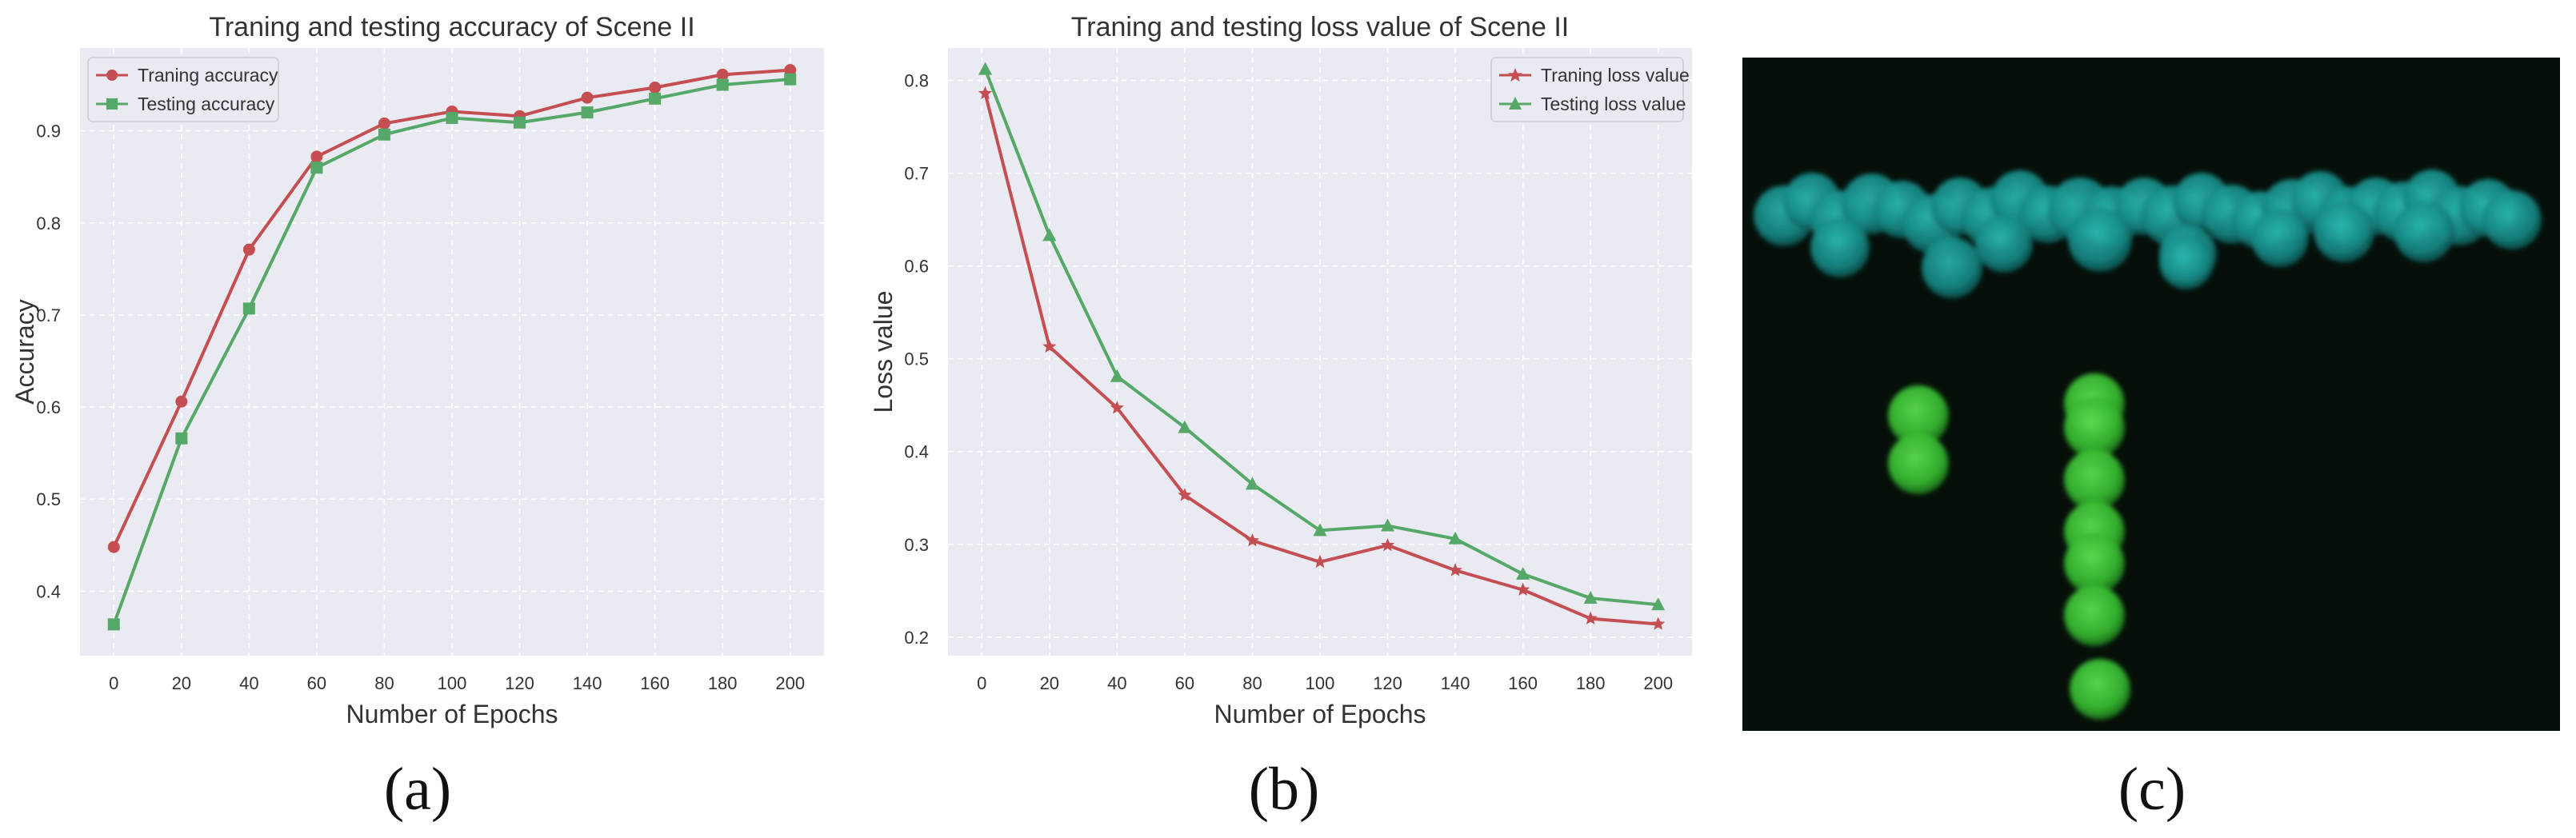  I want to click on y-tick-label: 0.9, so click(48, 132).